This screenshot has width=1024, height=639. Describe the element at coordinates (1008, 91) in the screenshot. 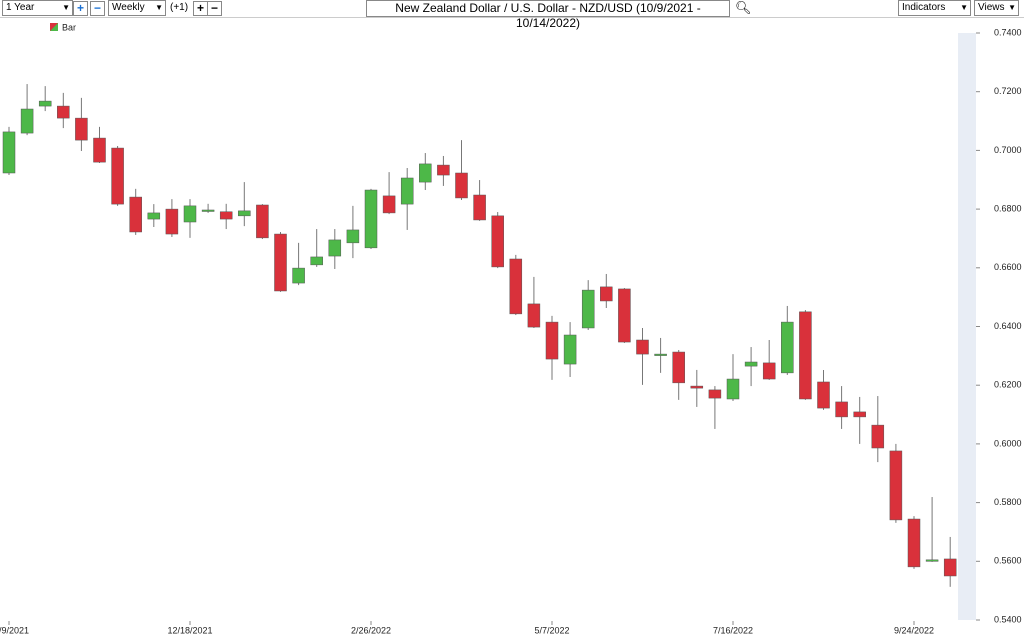

I see `y-tick-label: 0.7200` at that location.